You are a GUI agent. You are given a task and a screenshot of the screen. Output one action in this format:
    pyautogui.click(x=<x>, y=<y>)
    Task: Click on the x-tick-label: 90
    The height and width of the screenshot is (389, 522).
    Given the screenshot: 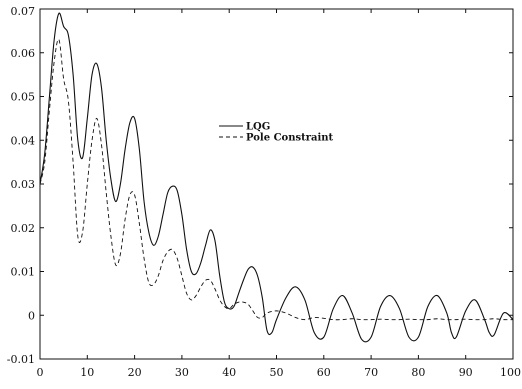 What is the action you would take?
    pyautogui.click(x=466, y=372)
    